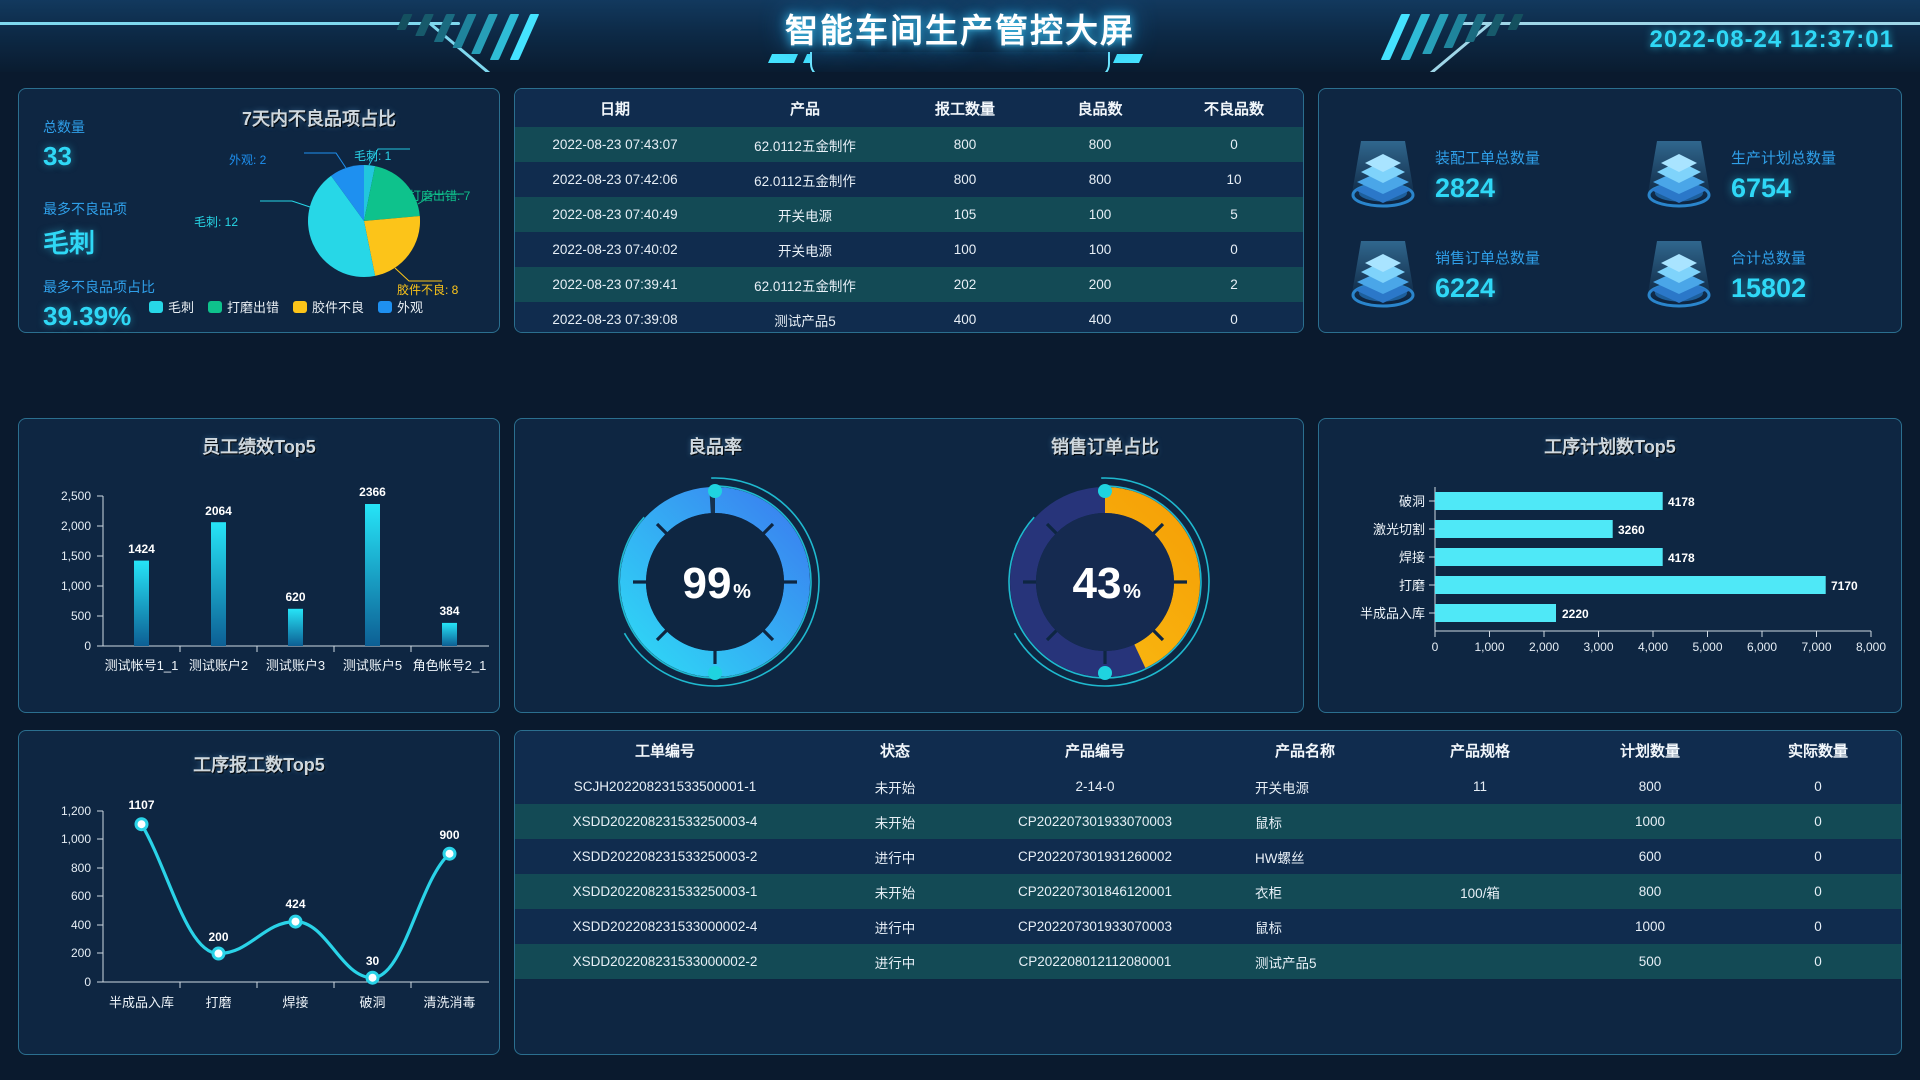 The image size is (1920, 1080). I want to click on svg-text: 1,000, so click(76, 586).